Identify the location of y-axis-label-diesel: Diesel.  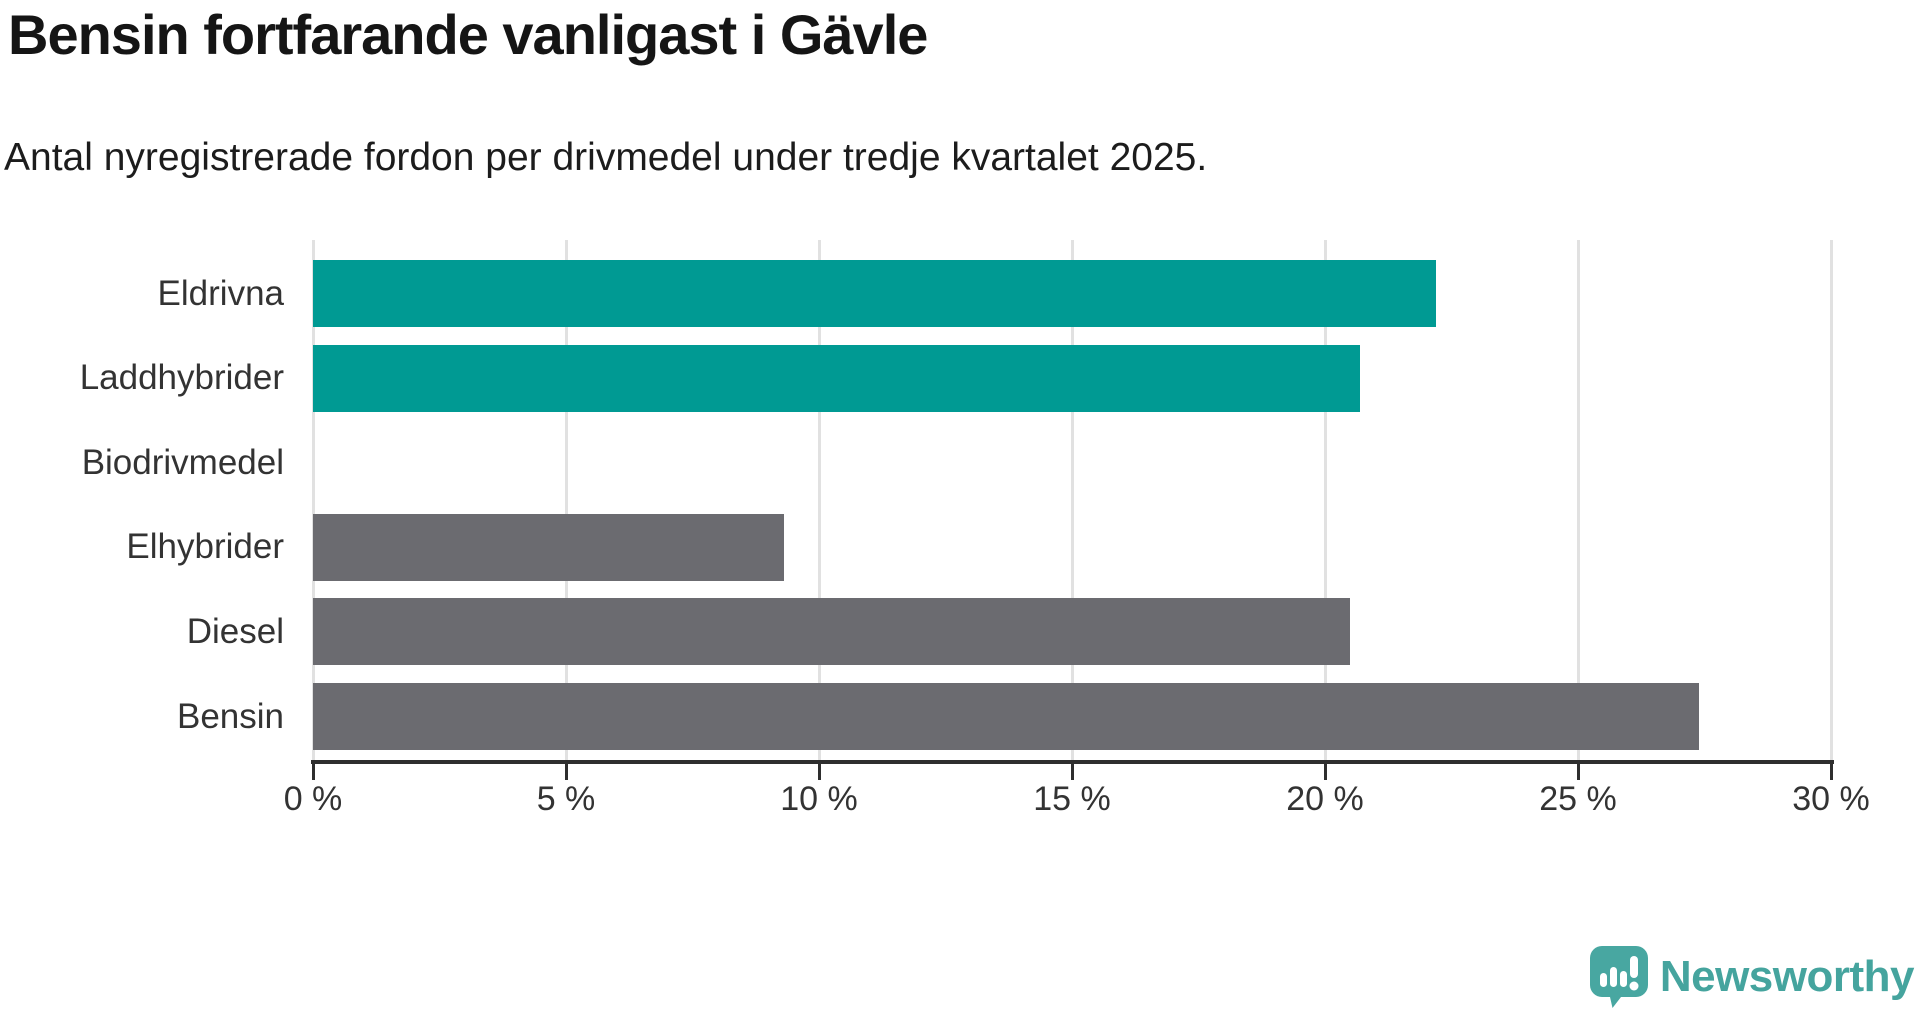
(235, 631).